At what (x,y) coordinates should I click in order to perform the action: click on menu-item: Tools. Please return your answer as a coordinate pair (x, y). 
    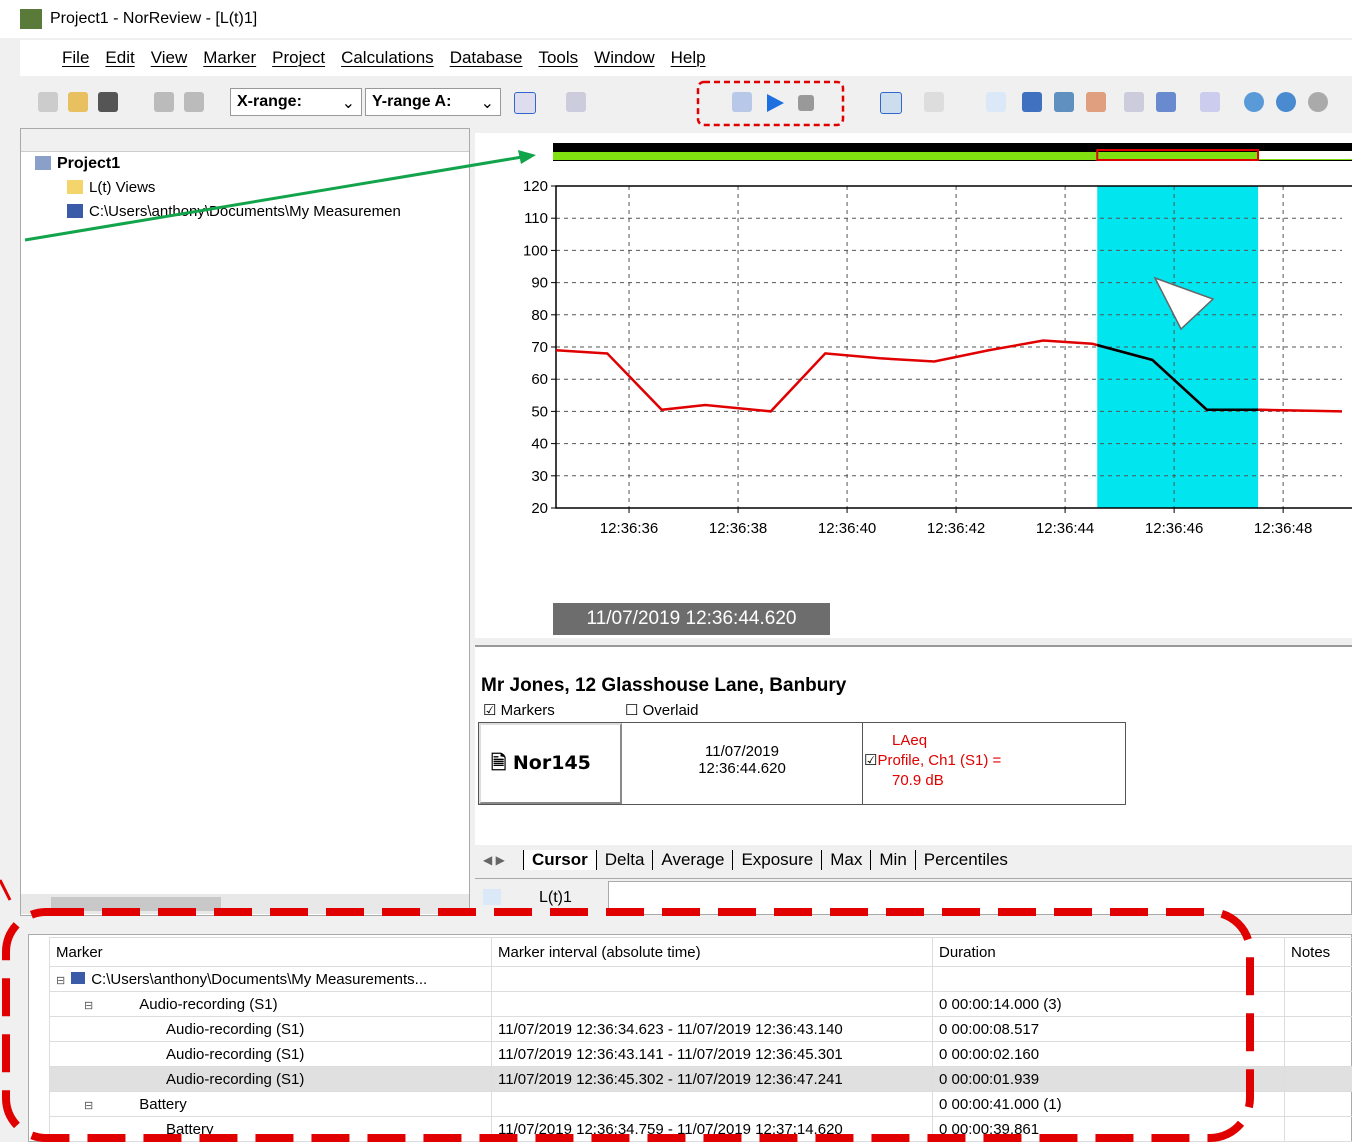
    Looking at the image, I should click on (558, 57).